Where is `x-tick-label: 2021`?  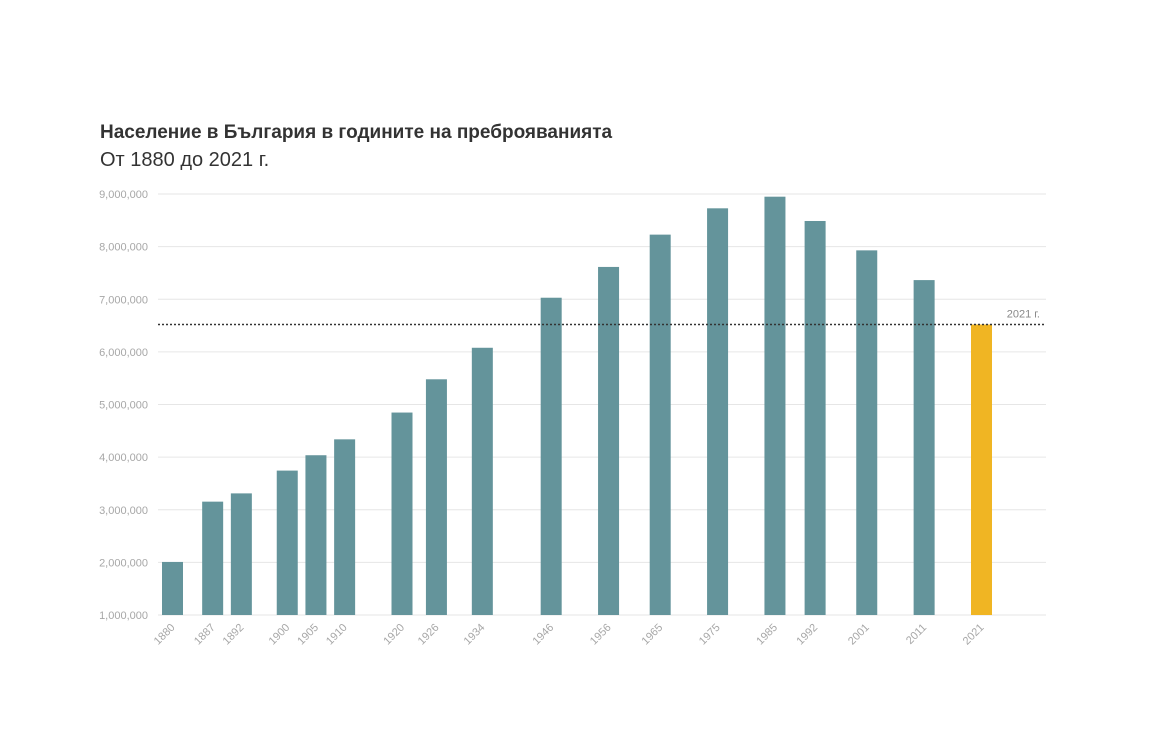
x-tick-label: 2021 is located at coordinates (974, 635).